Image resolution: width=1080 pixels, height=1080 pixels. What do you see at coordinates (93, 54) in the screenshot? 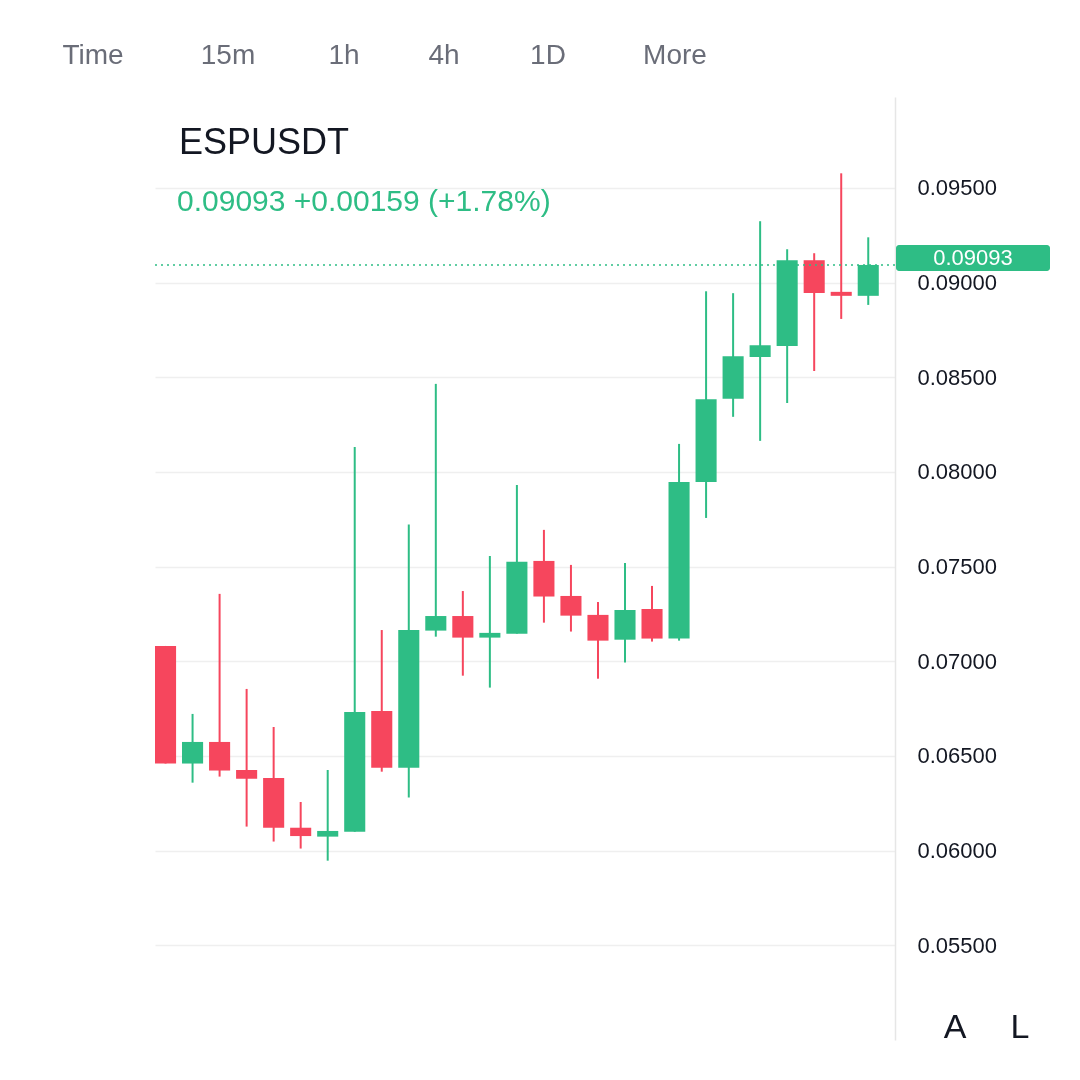
I see `text: Time` at bounding box center [93, 54].